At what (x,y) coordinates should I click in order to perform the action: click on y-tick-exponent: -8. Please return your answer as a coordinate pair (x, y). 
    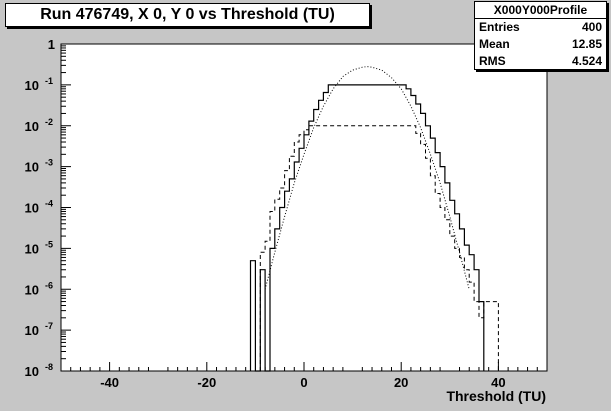
    Looking at the image, I should click on (49, 367).